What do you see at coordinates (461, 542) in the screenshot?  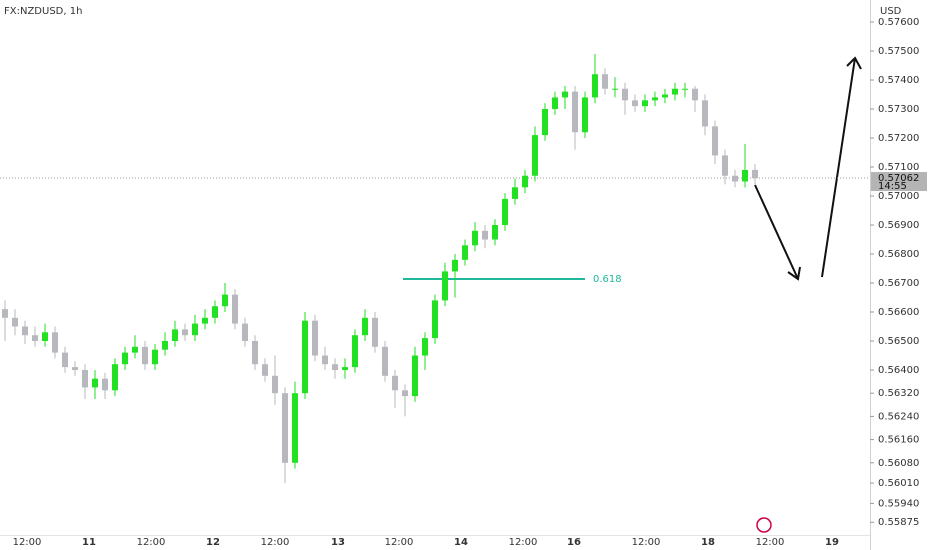 I see `x-tick-label: 14` at bounding box center [461, 542].